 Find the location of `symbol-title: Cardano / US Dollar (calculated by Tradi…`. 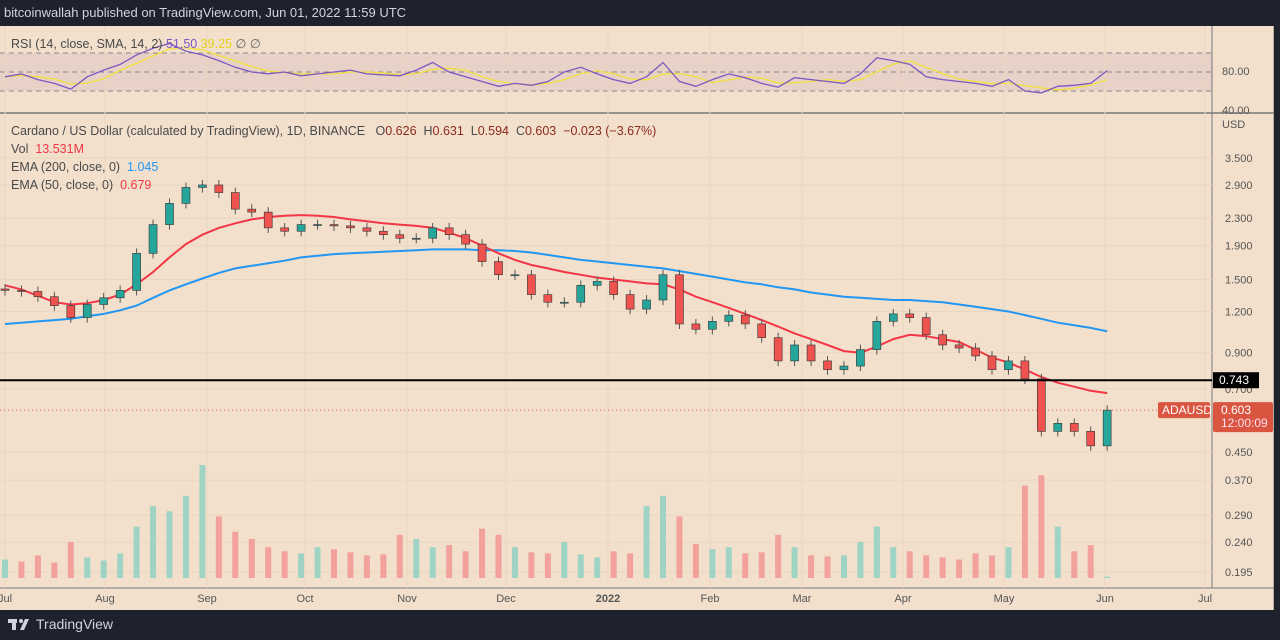

symbol-title: Cardano / US Dollar (calculated by Tradi… is located at coordinates (188, 131).